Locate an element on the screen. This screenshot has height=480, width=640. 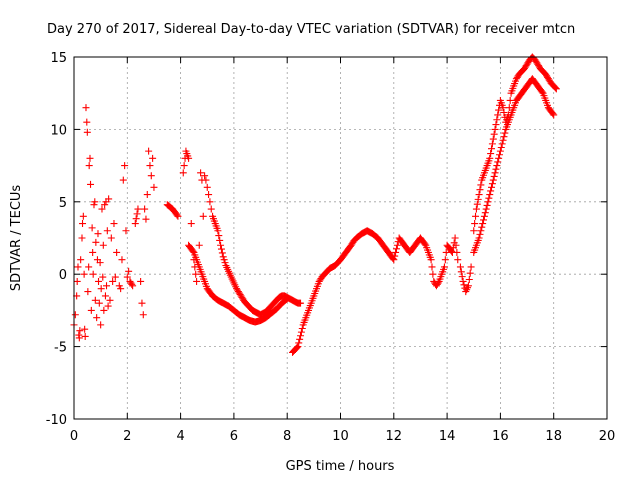
x-axis-label: GPS time / hours is located at coordinates (340, 466).